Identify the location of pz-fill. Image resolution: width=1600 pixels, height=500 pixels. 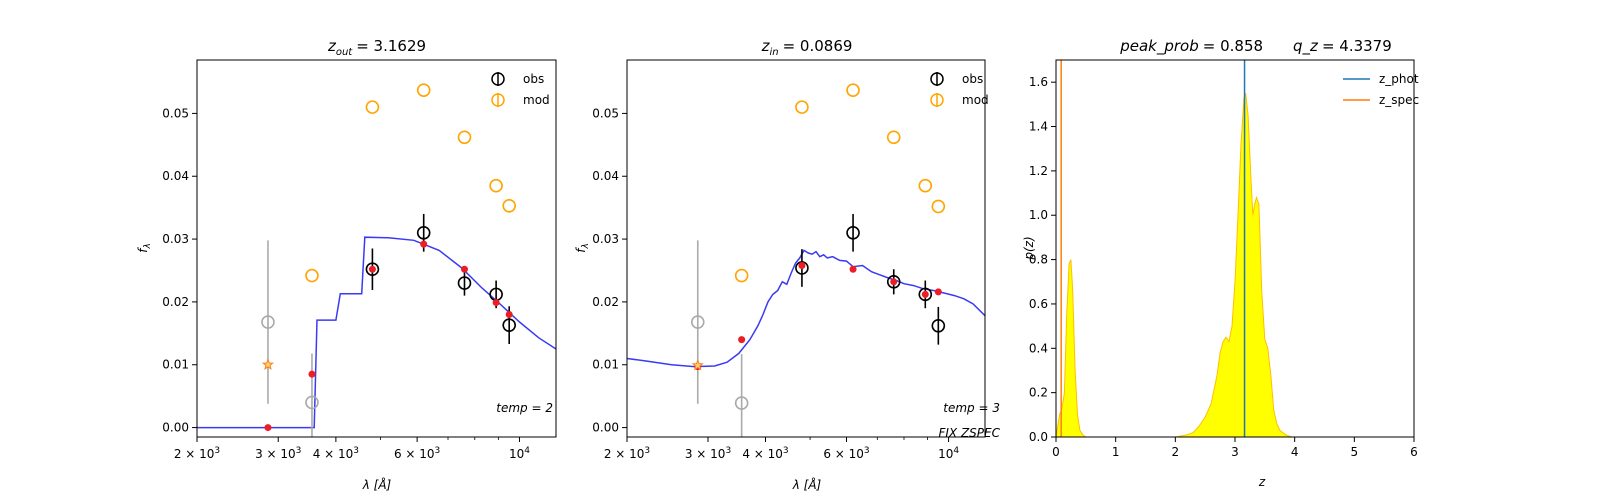
(1205, 265).